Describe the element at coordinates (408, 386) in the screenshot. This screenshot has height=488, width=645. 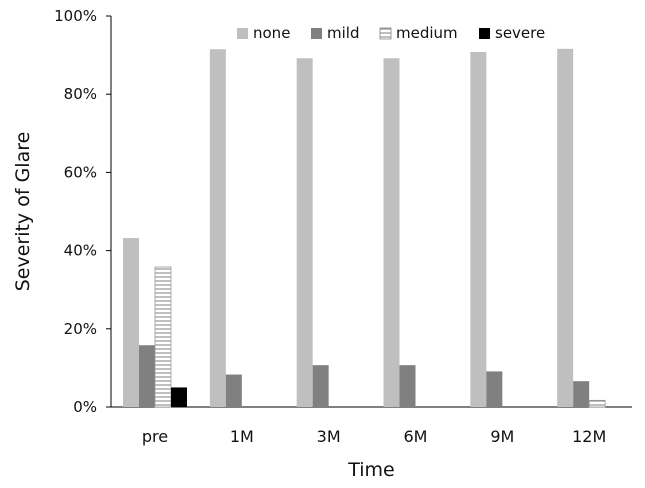
I see `bar-mild-6m` at that location.